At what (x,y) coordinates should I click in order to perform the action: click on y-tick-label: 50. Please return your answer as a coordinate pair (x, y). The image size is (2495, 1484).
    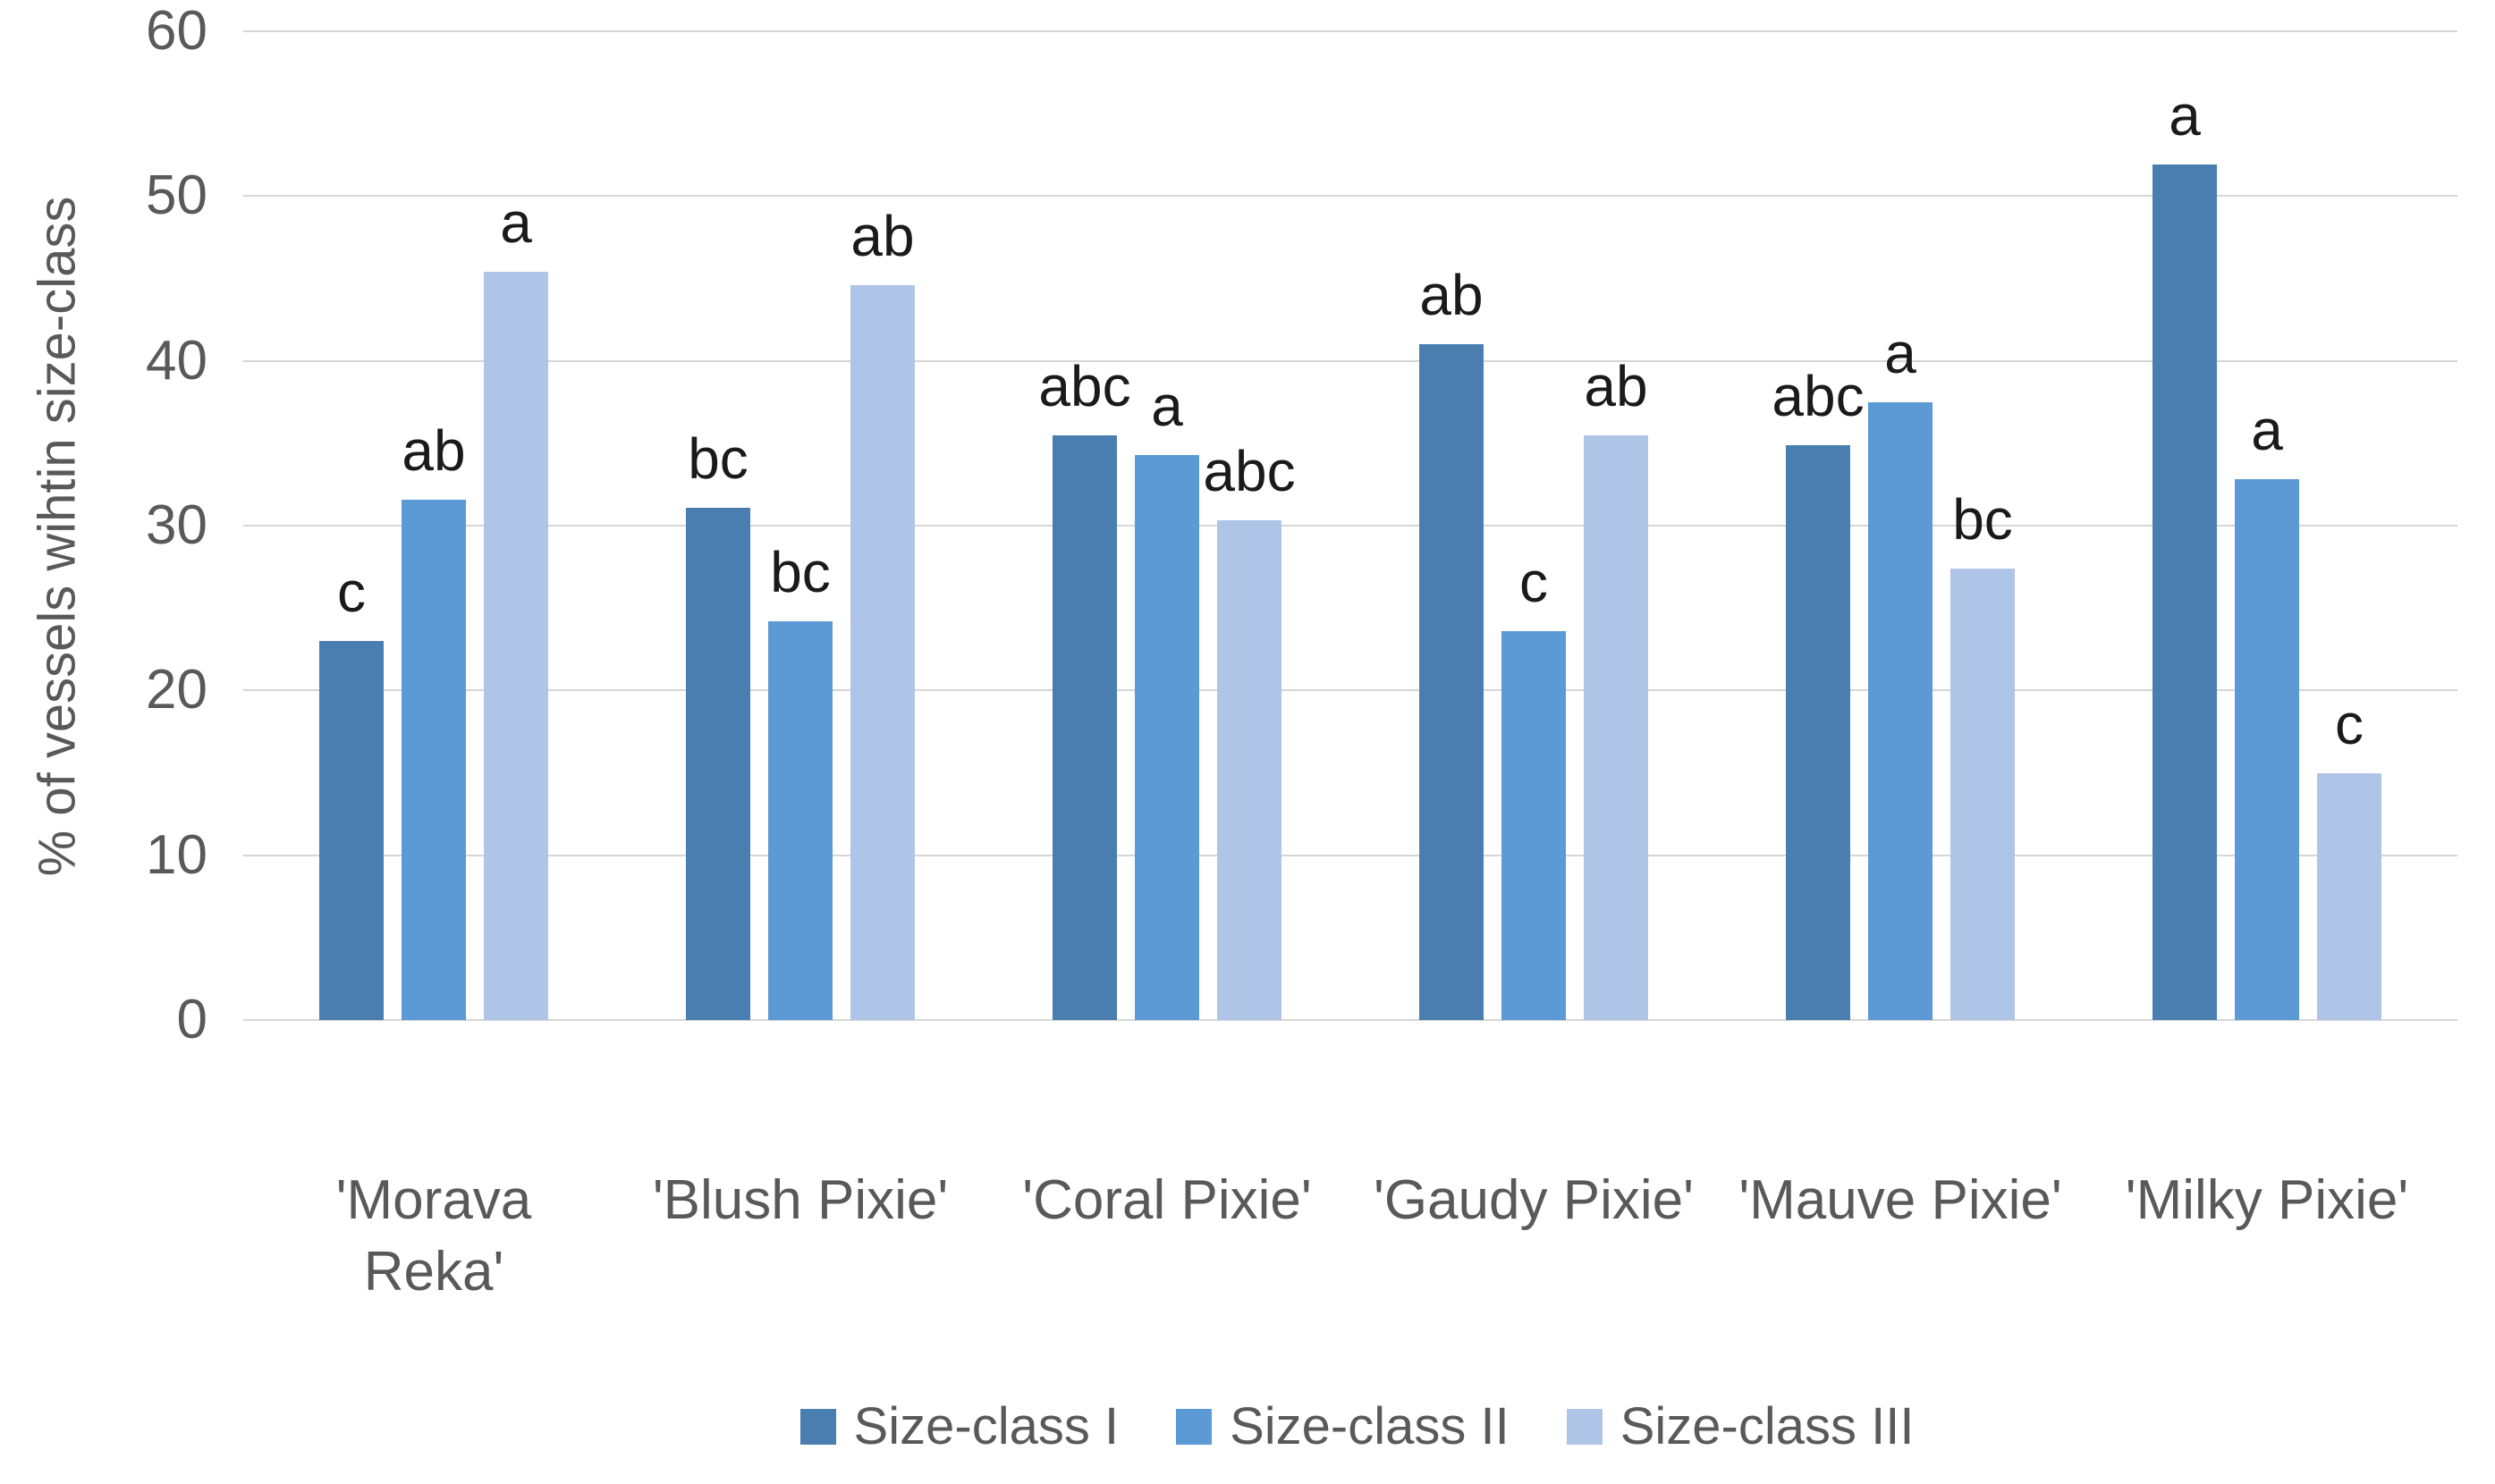
    Looking at the image, I should click on (176, 195).